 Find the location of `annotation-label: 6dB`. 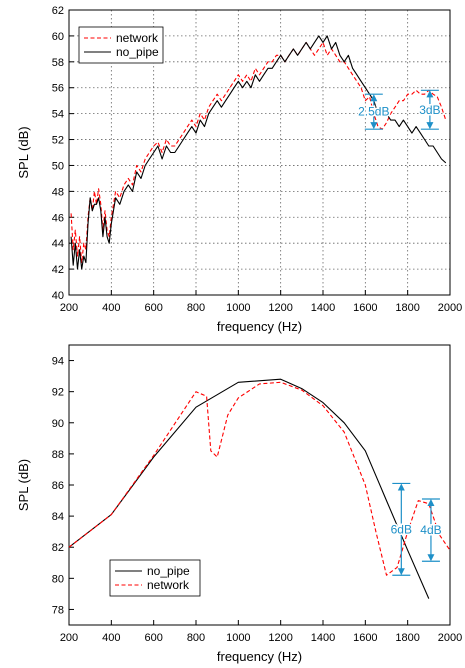

annotation-label: 6dB is located at coordinates (401, 529).